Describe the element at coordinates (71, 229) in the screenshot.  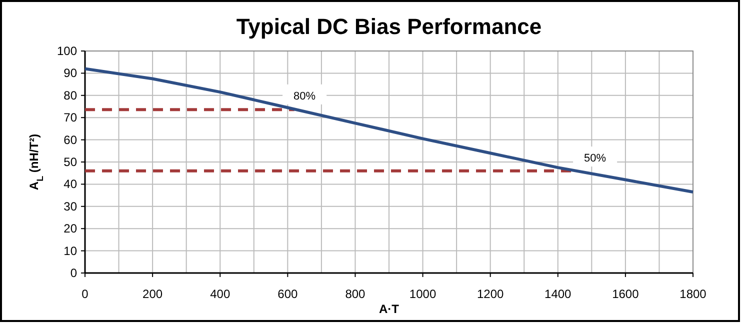
I see `y-tick-label: 20` at that location.